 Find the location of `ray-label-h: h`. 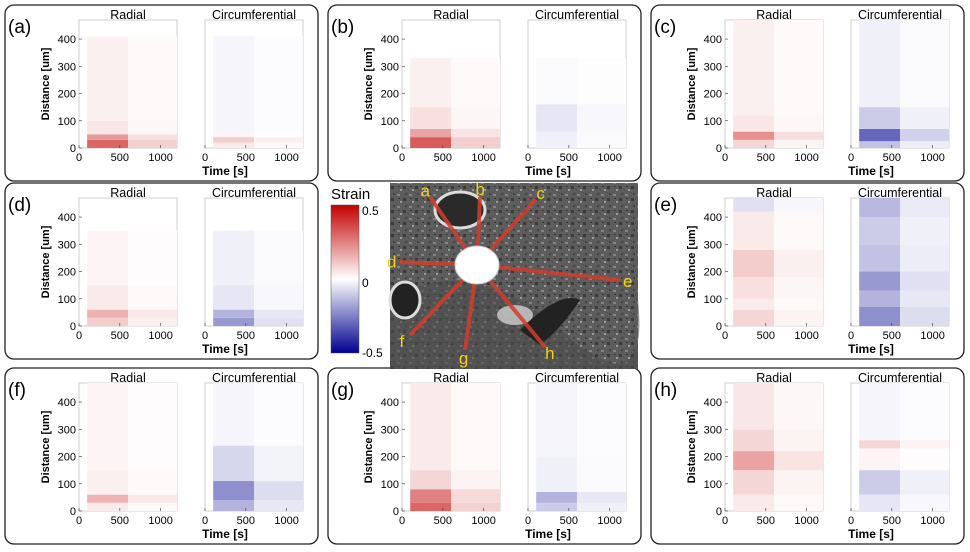

ray-label-h: h is located at coordinates (549, 353).